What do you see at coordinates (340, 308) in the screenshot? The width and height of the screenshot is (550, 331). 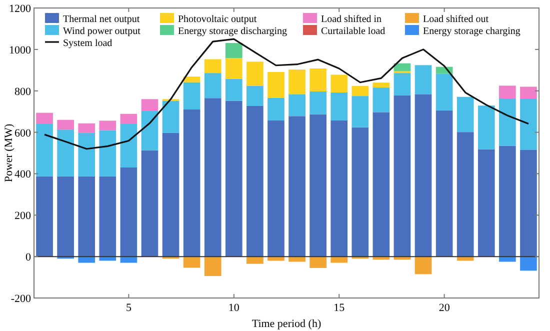 I see `x-tick-label: 15` at bounding box center [340, 308].